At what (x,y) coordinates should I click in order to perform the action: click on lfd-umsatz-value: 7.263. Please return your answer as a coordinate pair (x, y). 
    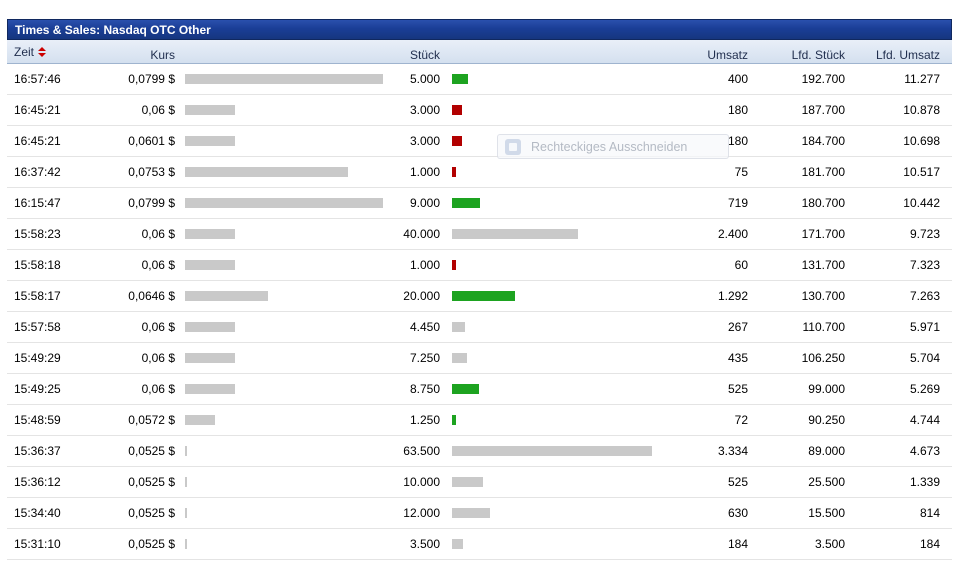
    Looking at the image, I should click on (924, 296).